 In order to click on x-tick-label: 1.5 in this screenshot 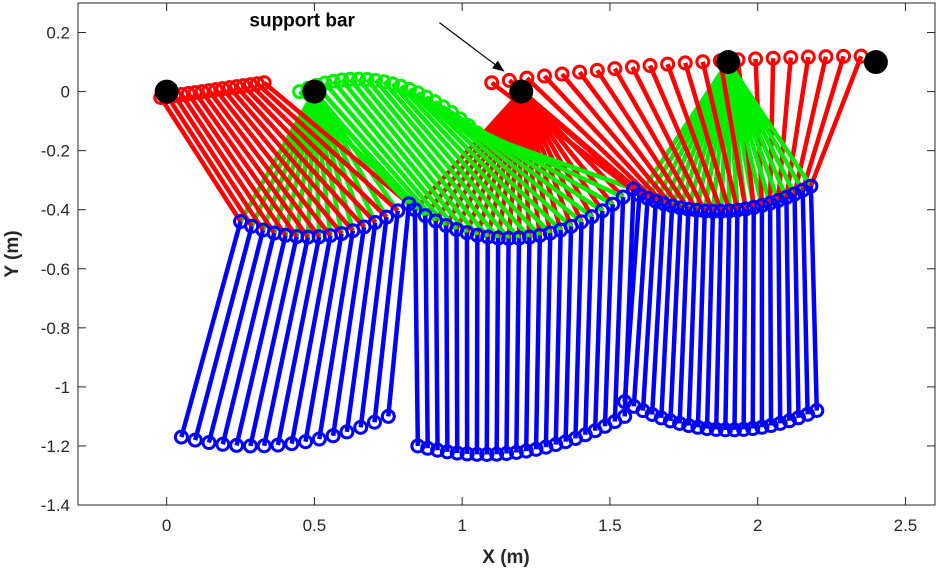, I will do `click(610, 525)`.